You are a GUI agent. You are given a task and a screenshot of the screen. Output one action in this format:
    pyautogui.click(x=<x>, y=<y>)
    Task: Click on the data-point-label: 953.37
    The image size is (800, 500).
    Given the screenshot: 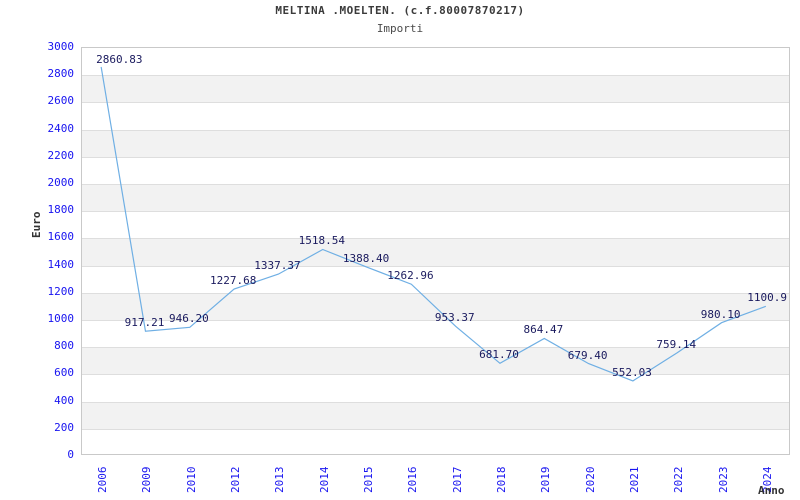 What is the action you would take?
    pyautogui.click(x=454, y=318)
    